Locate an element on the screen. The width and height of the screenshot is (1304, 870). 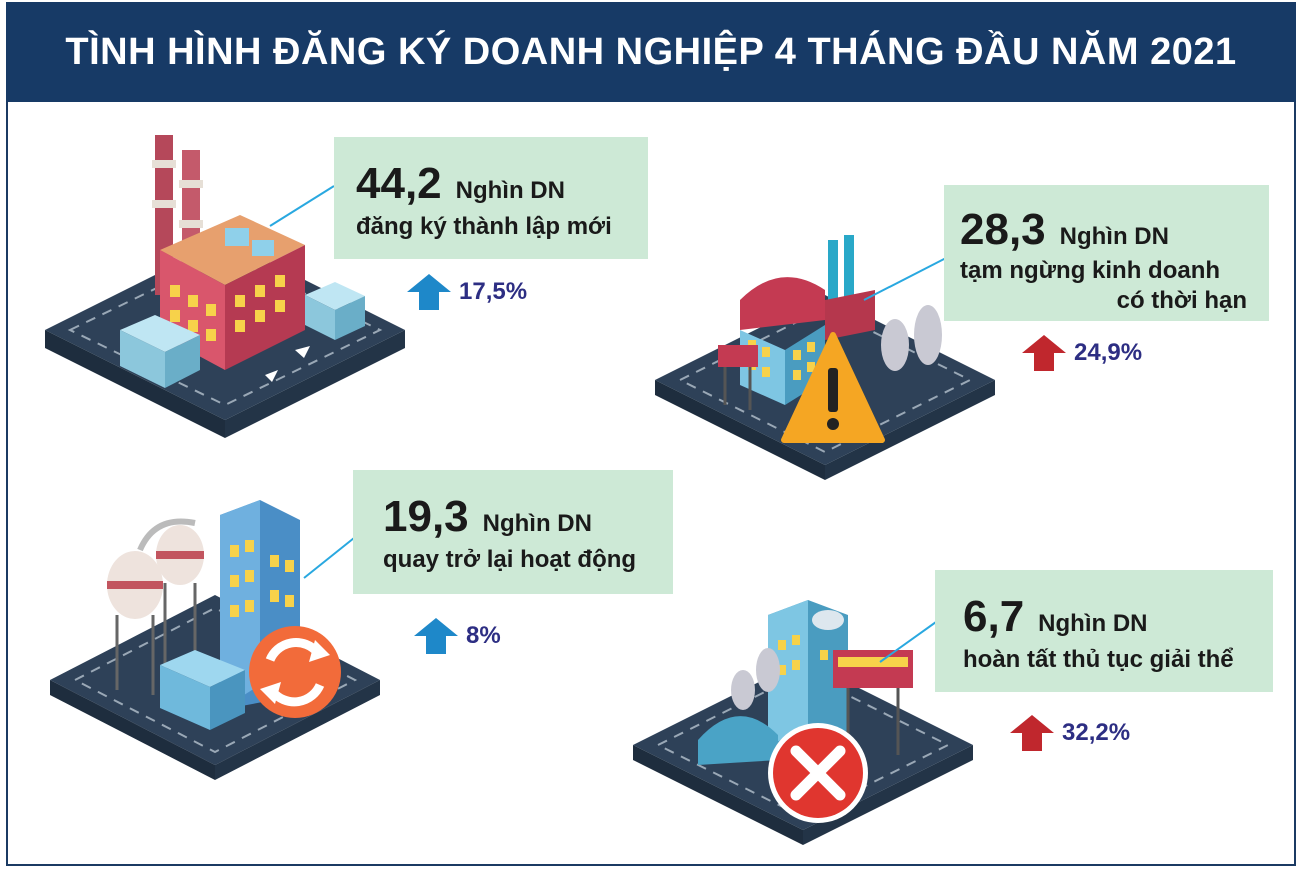
factory-icon is located at coordinates (225, 286).